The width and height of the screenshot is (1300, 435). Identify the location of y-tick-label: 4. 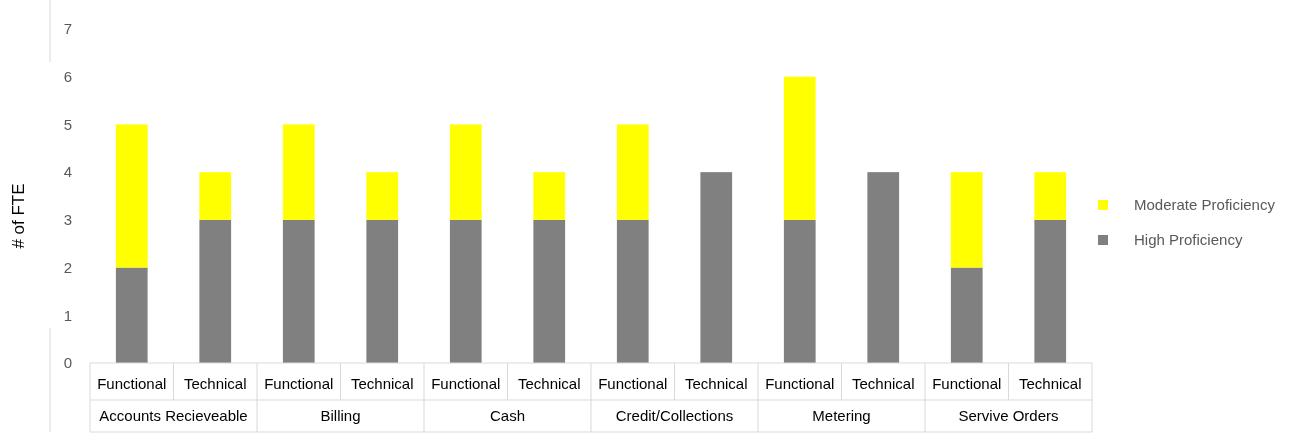
(67, 172).